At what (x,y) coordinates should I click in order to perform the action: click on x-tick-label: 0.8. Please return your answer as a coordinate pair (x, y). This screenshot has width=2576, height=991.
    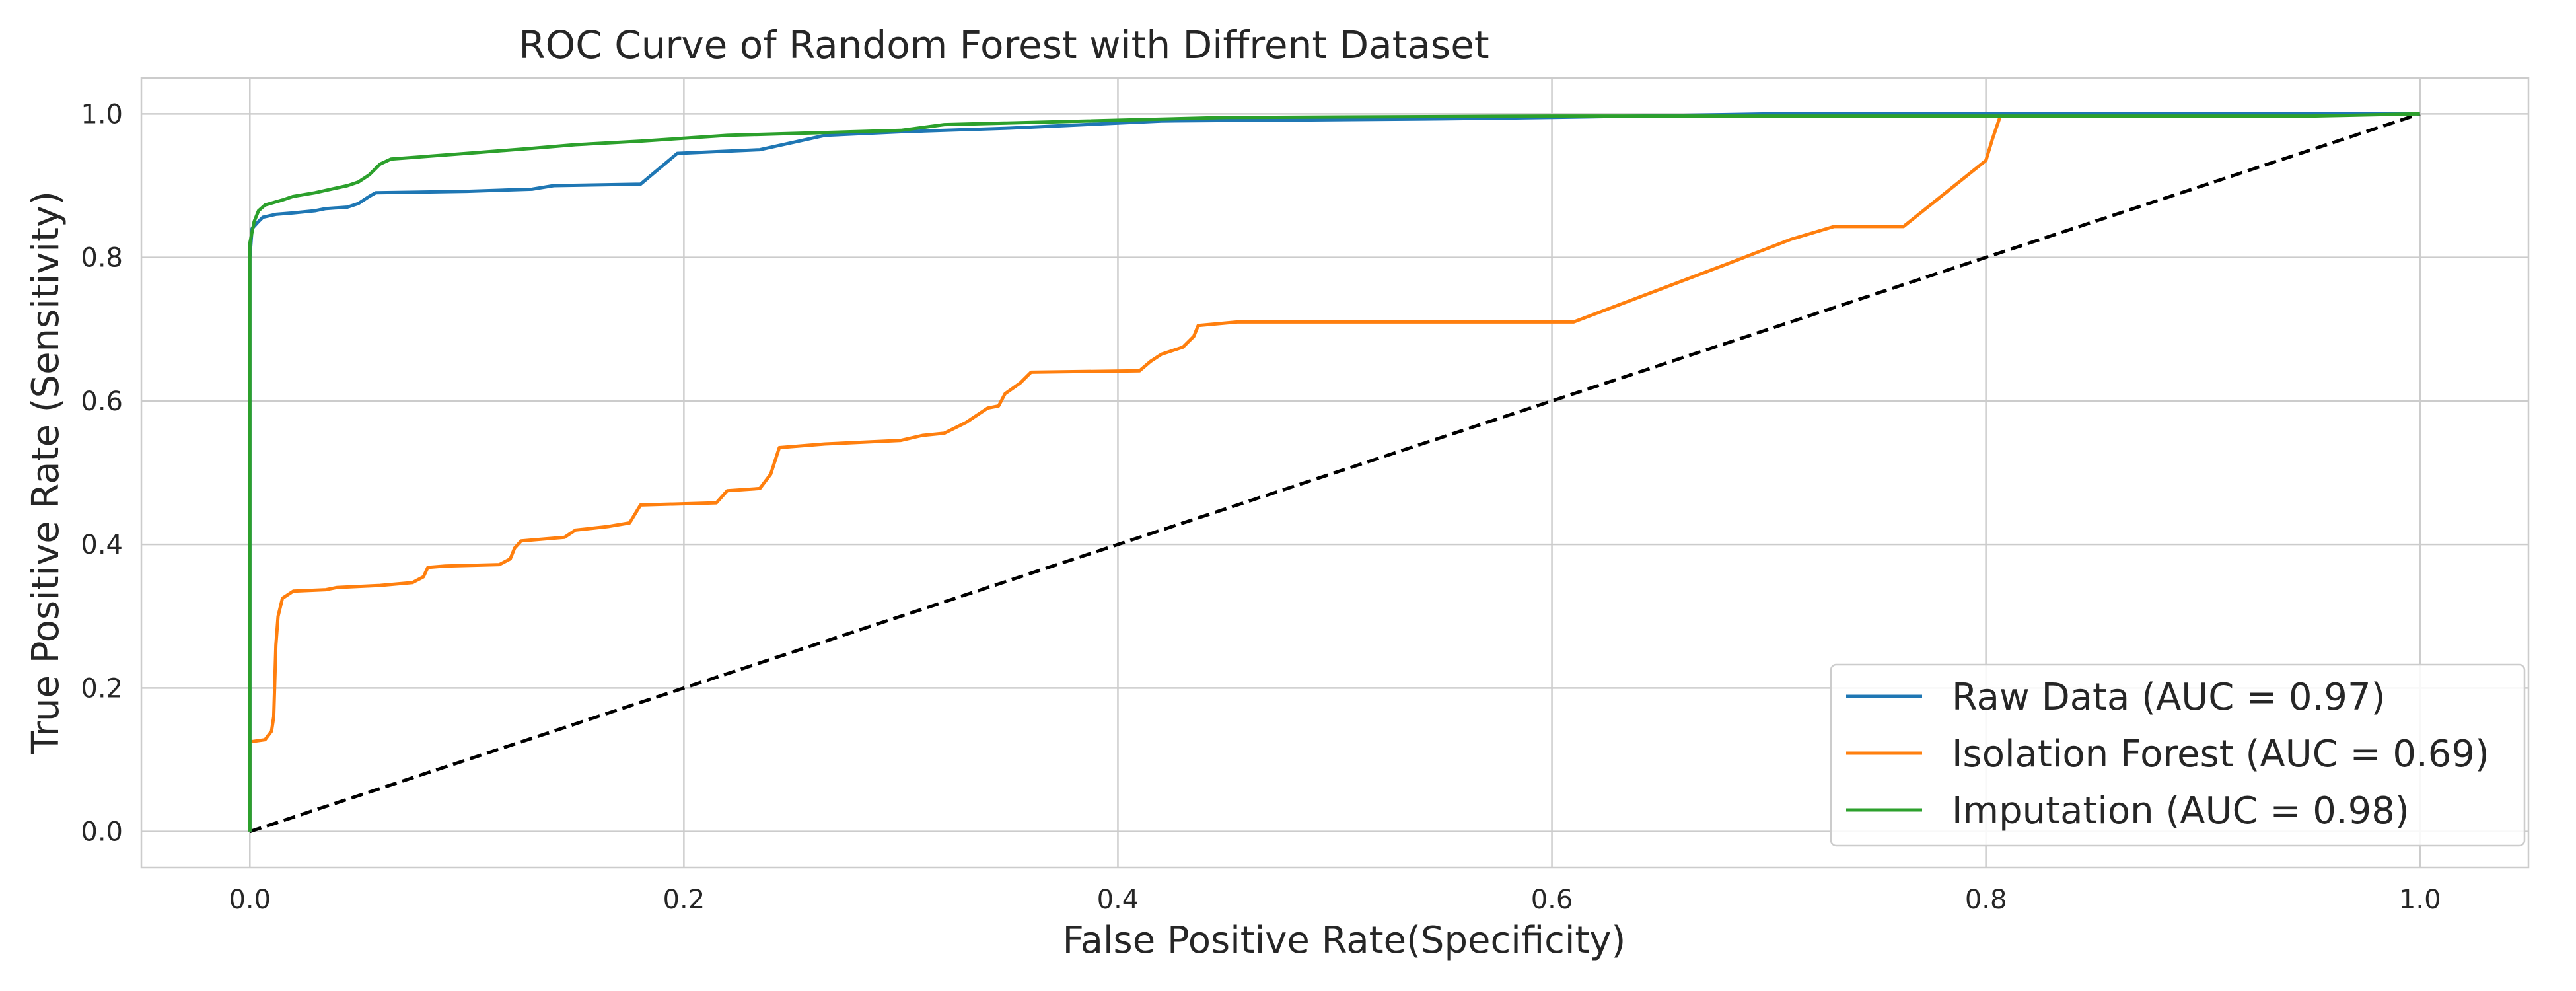
    Looking at the image, I should click on (1986, 900).